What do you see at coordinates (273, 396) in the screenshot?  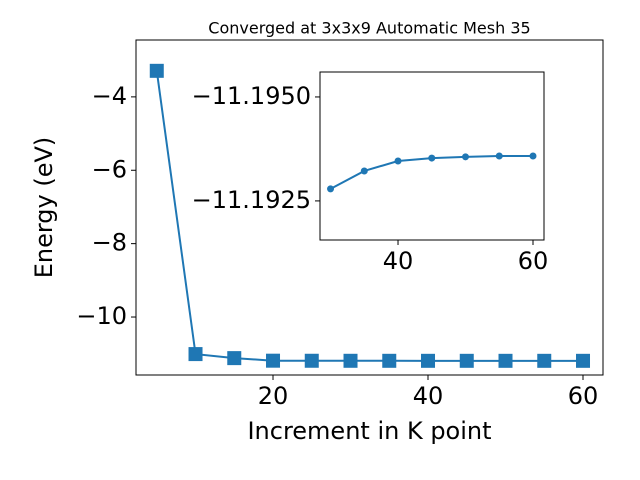 I see `x-tick-label: 20` at bounding box center [273, 396].